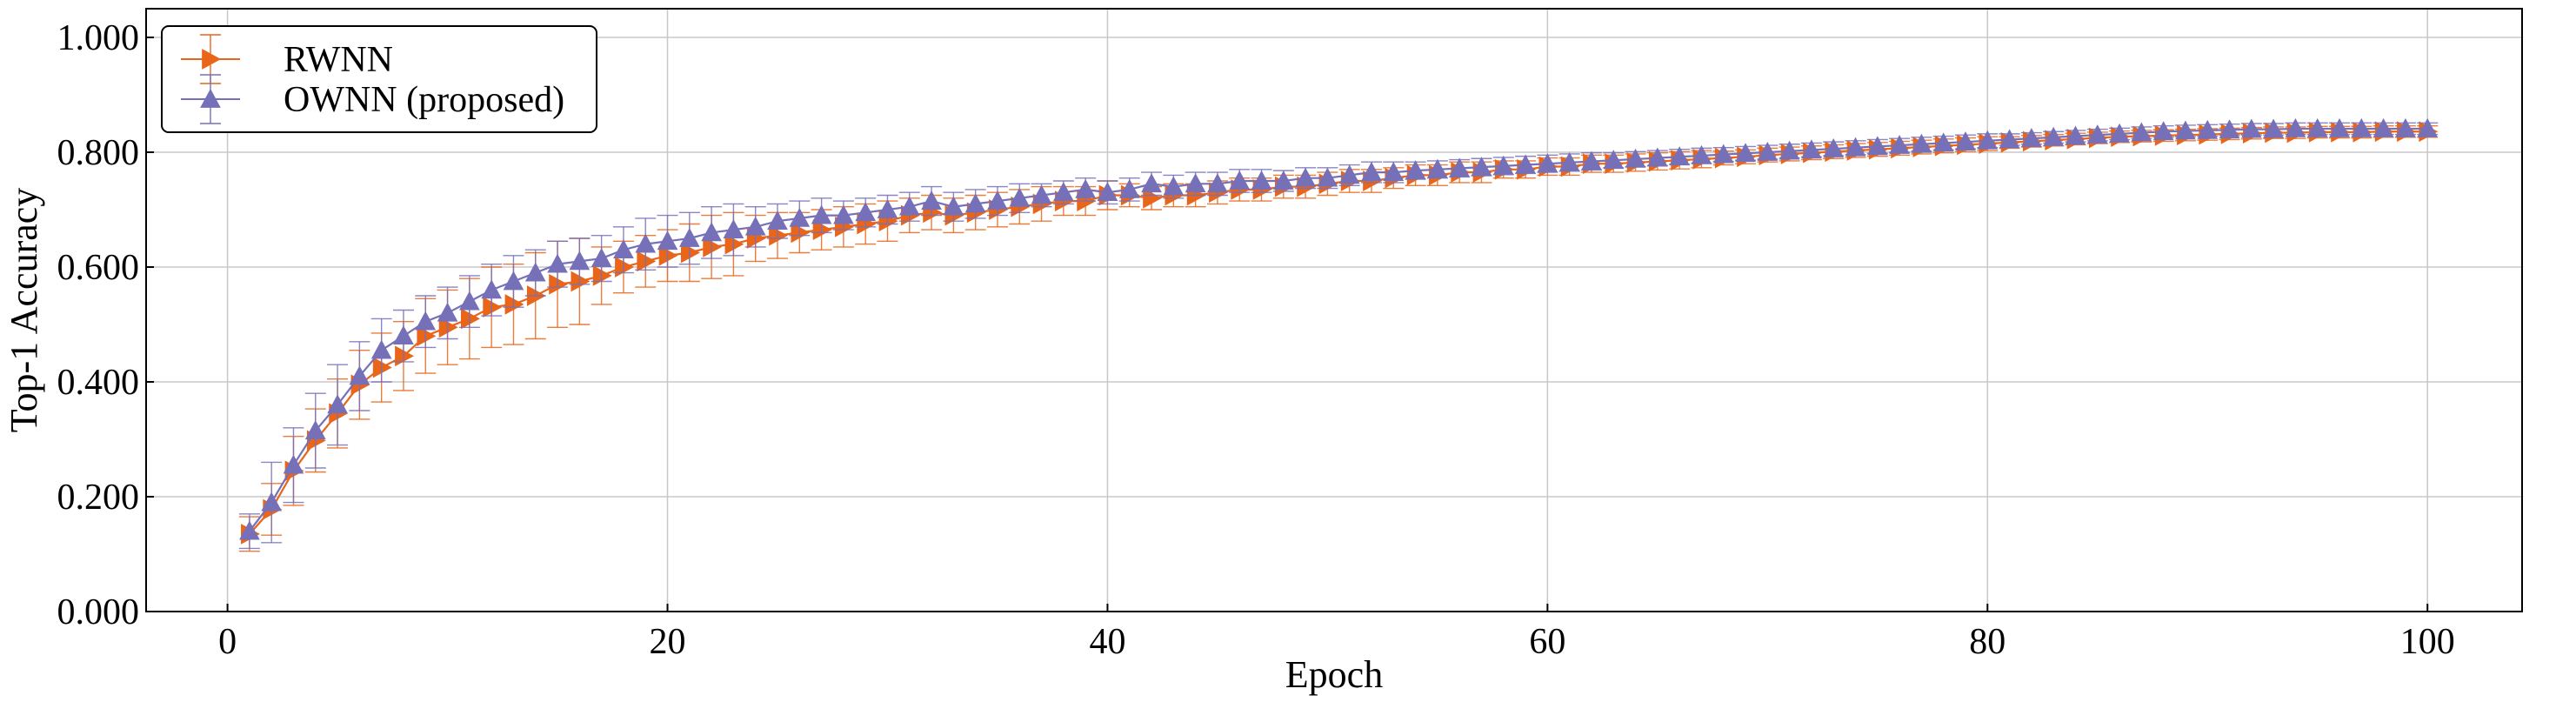 The width and height of the screenshot is (2576, 702). I want to click on y-axis-title: Top-1 Accuracy, so click(24, 310).